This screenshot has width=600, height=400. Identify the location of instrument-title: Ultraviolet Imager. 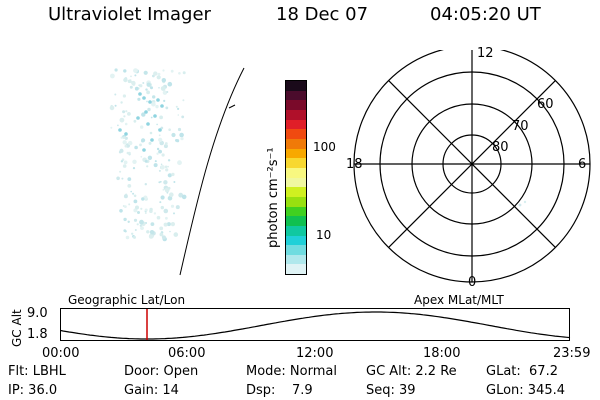
(129, 14).